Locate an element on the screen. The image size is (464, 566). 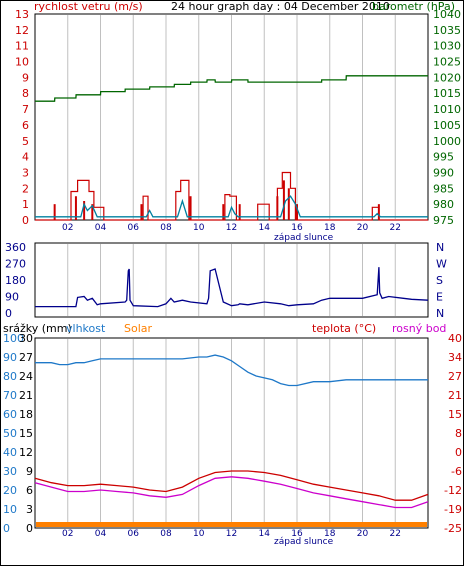
humidity-tick-label: 100 is located at coordinates (13, 338).